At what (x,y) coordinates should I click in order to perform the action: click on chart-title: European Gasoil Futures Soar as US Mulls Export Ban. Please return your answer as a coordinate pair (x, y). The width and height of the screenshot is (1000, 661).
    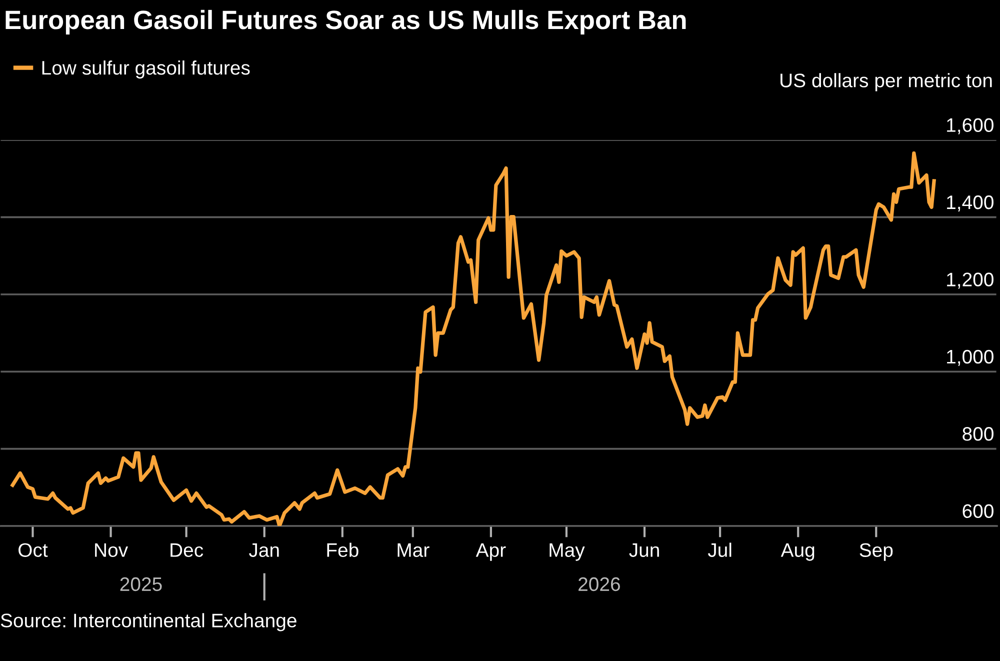
    Looking at the image, I should click on (346, 22).